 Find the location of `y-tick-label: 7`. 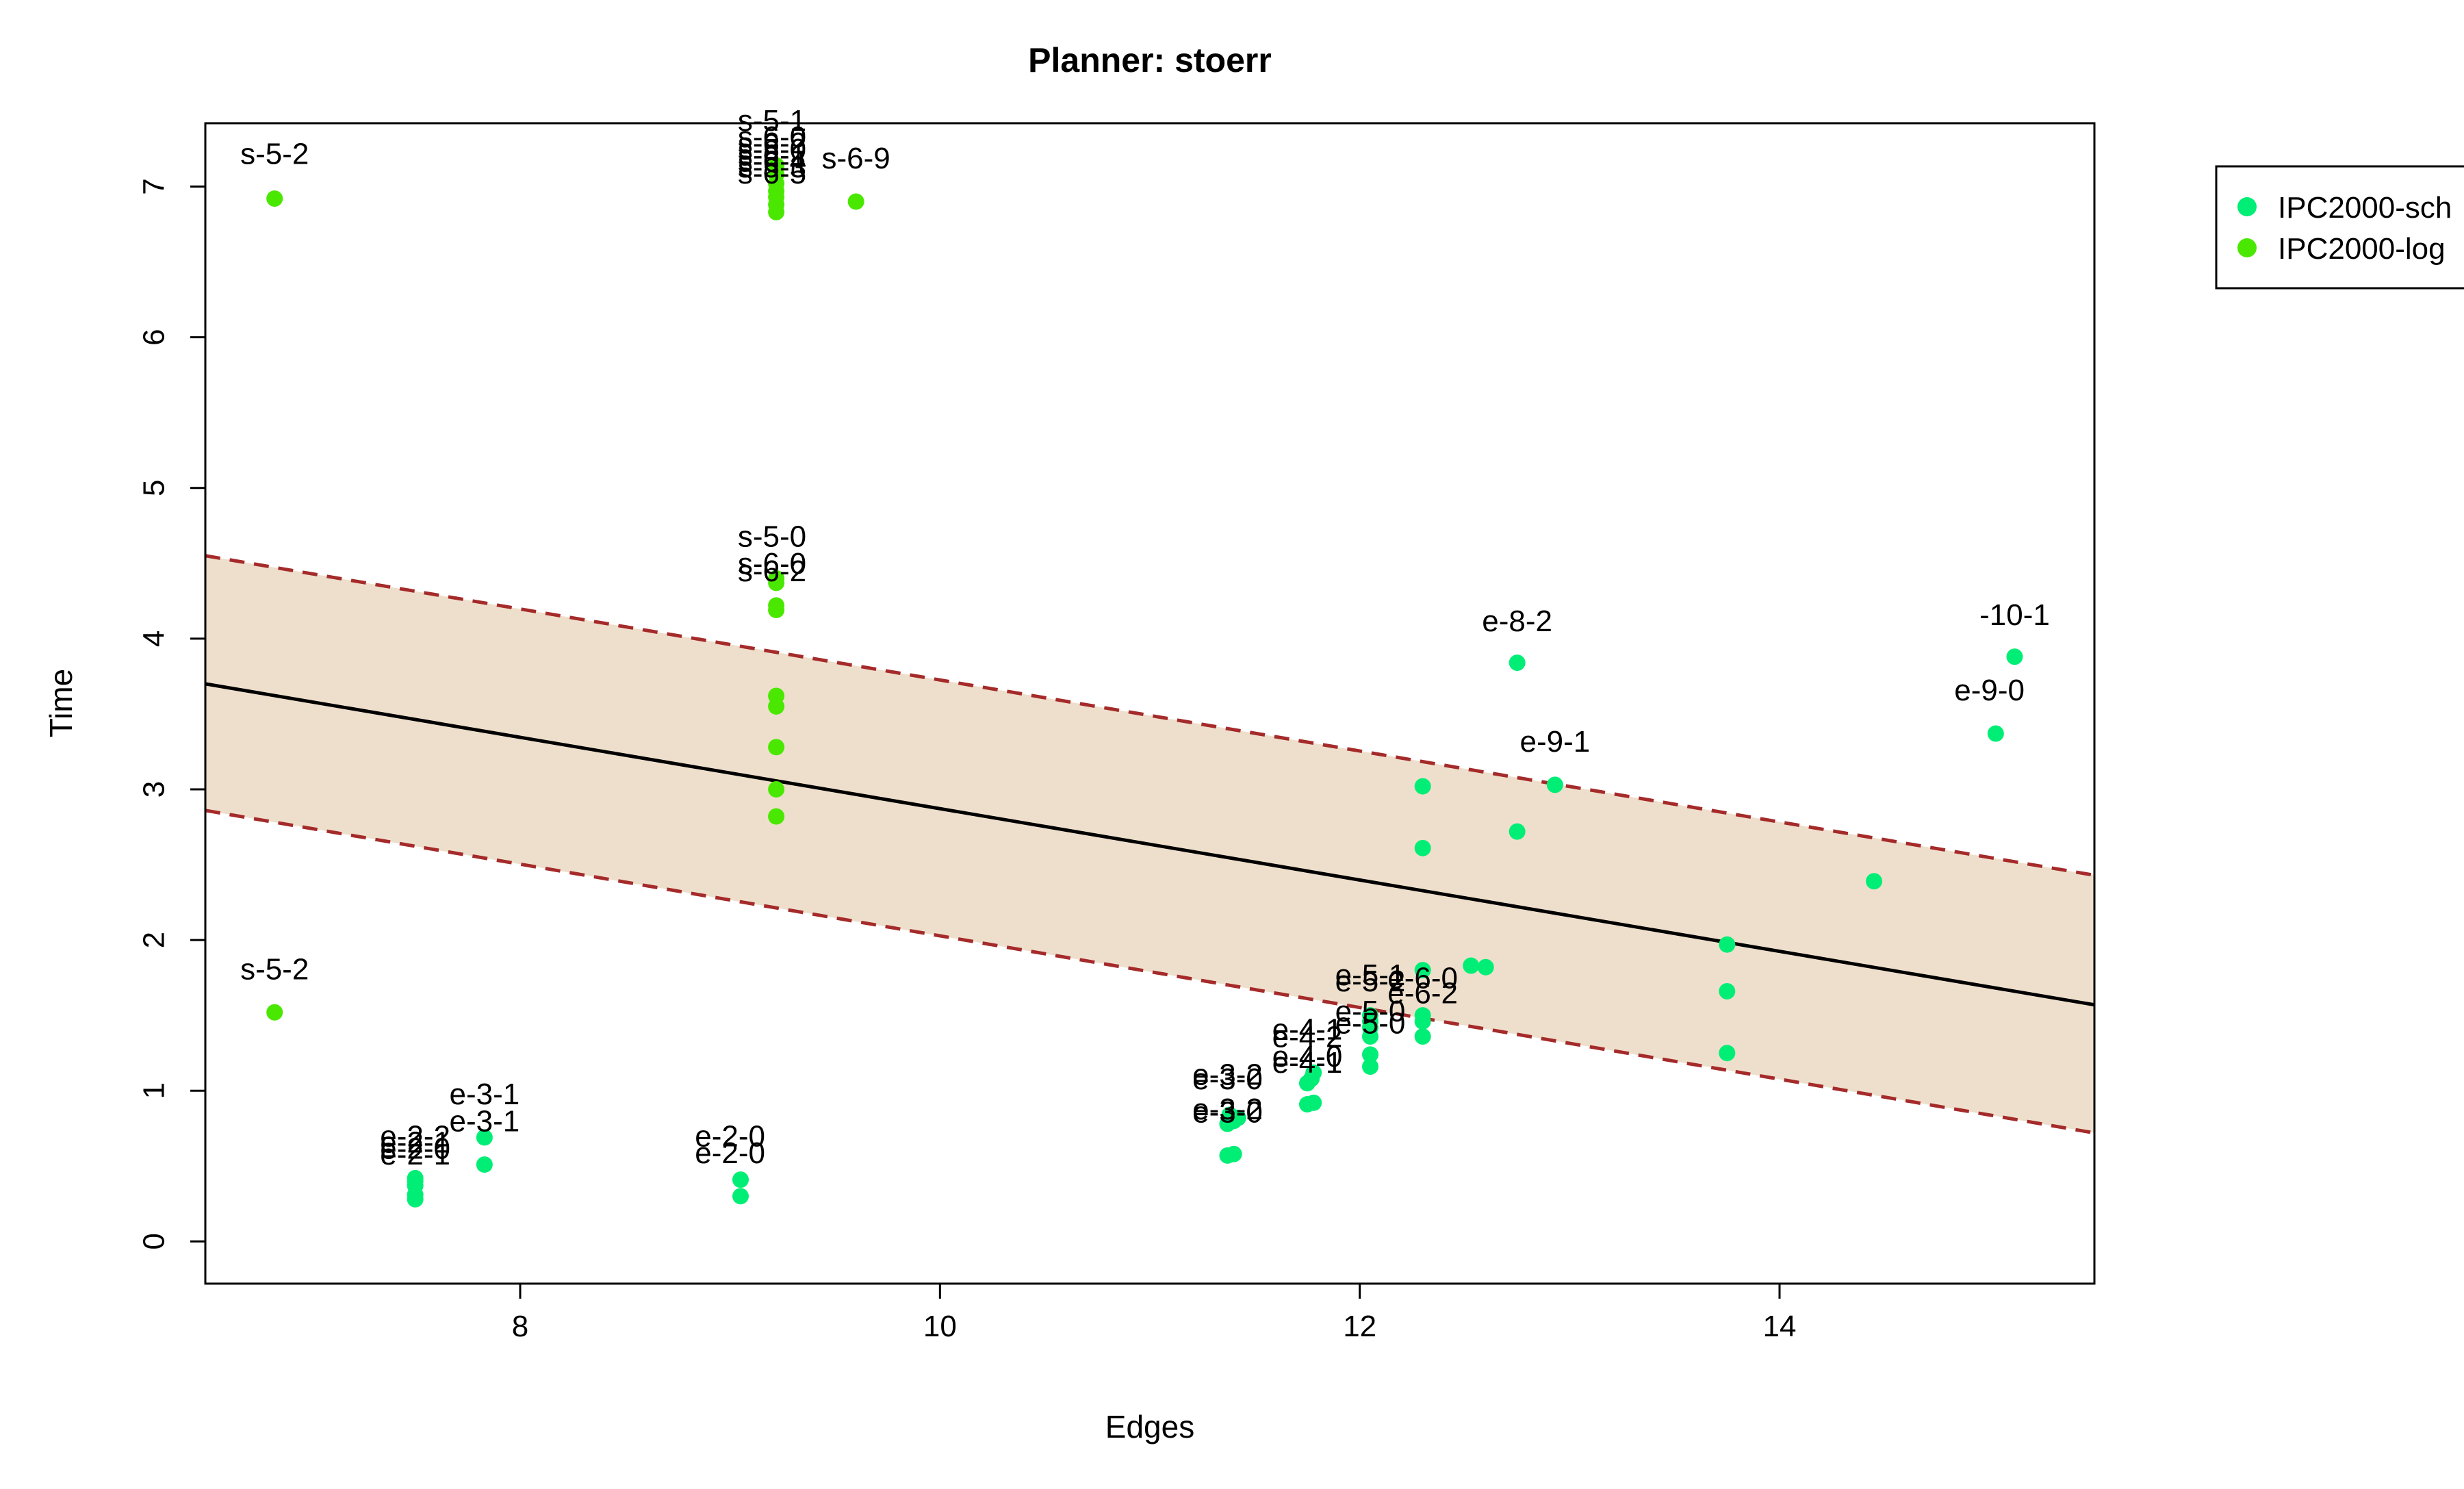

y-tick-label: 7 is located at coordinates (154, 186).